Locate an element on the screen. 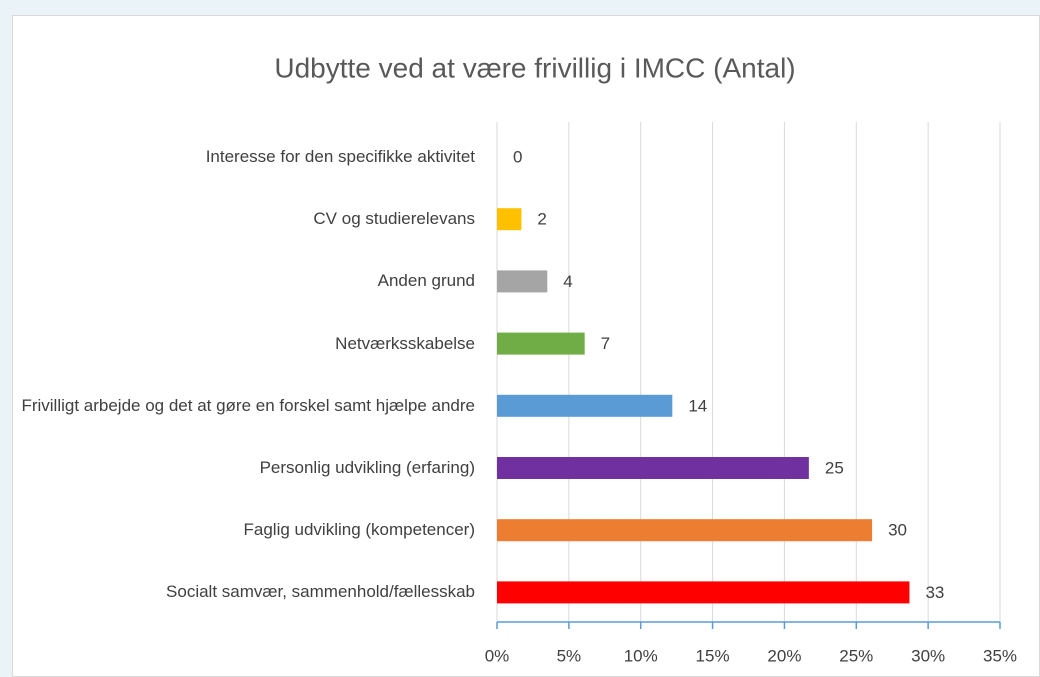  category-text: Faglig udvikling (kompetencer) is located at coordinates (359, 530).